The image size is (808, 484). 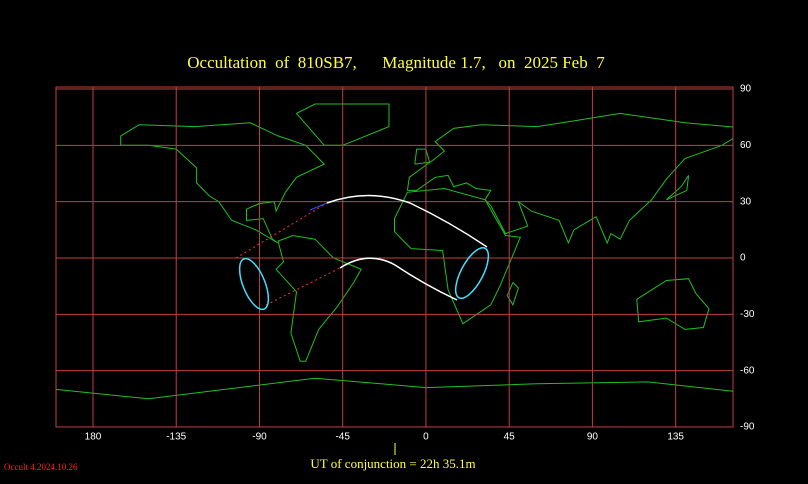 What do you see at coordinates (510, 437) in the screenshot?
I see `x-tick-label: 45` at bounding box center [510, 437].